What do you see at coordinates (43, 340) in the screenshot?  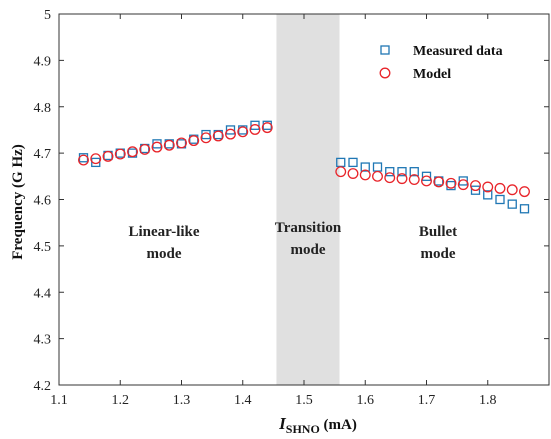 I see `y-tick-label: 4.3` at bounding box center [43, 340].